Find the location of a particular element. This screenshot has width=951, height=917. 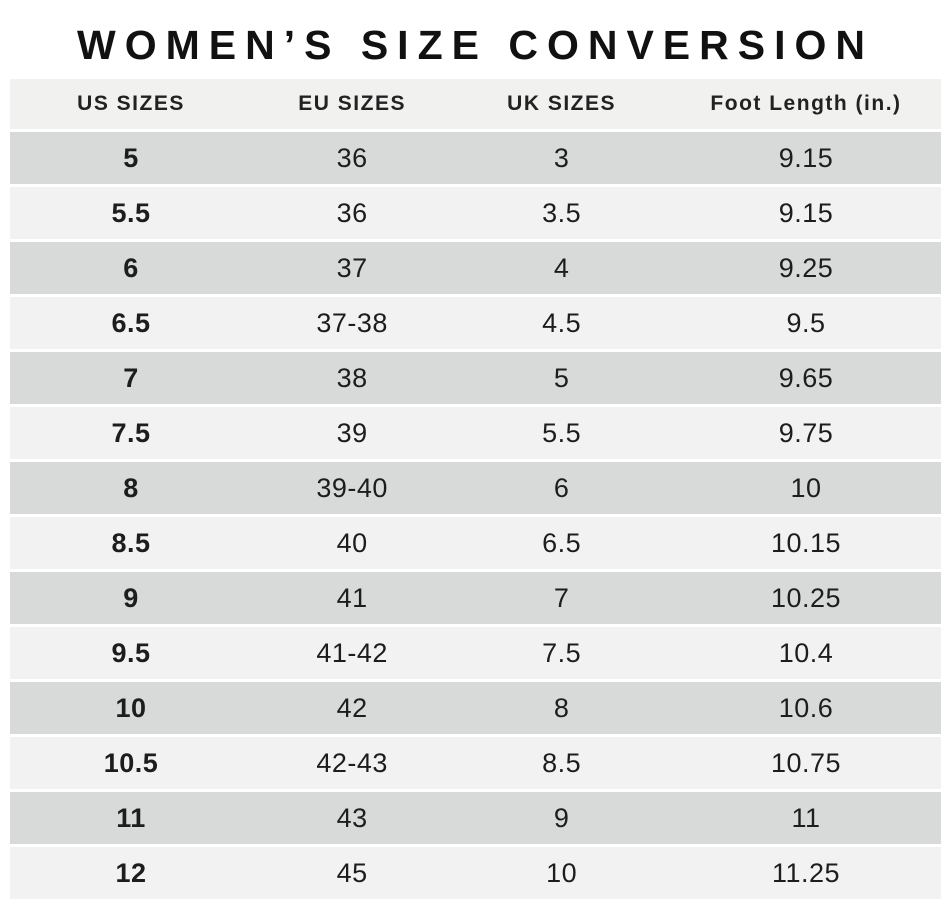

uk-size-cell: 10 is located at coordinates (561, 873).